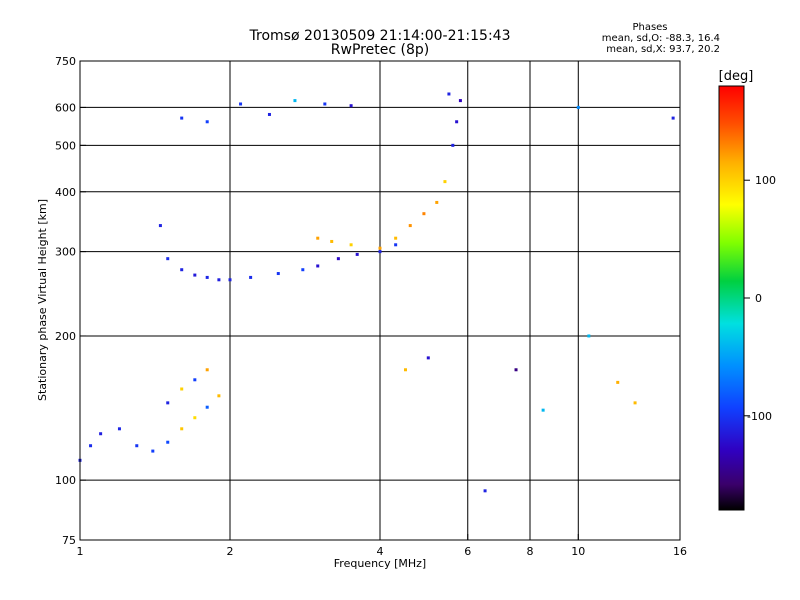  I want to click on y-tick-label: 200, so click(65, 336).